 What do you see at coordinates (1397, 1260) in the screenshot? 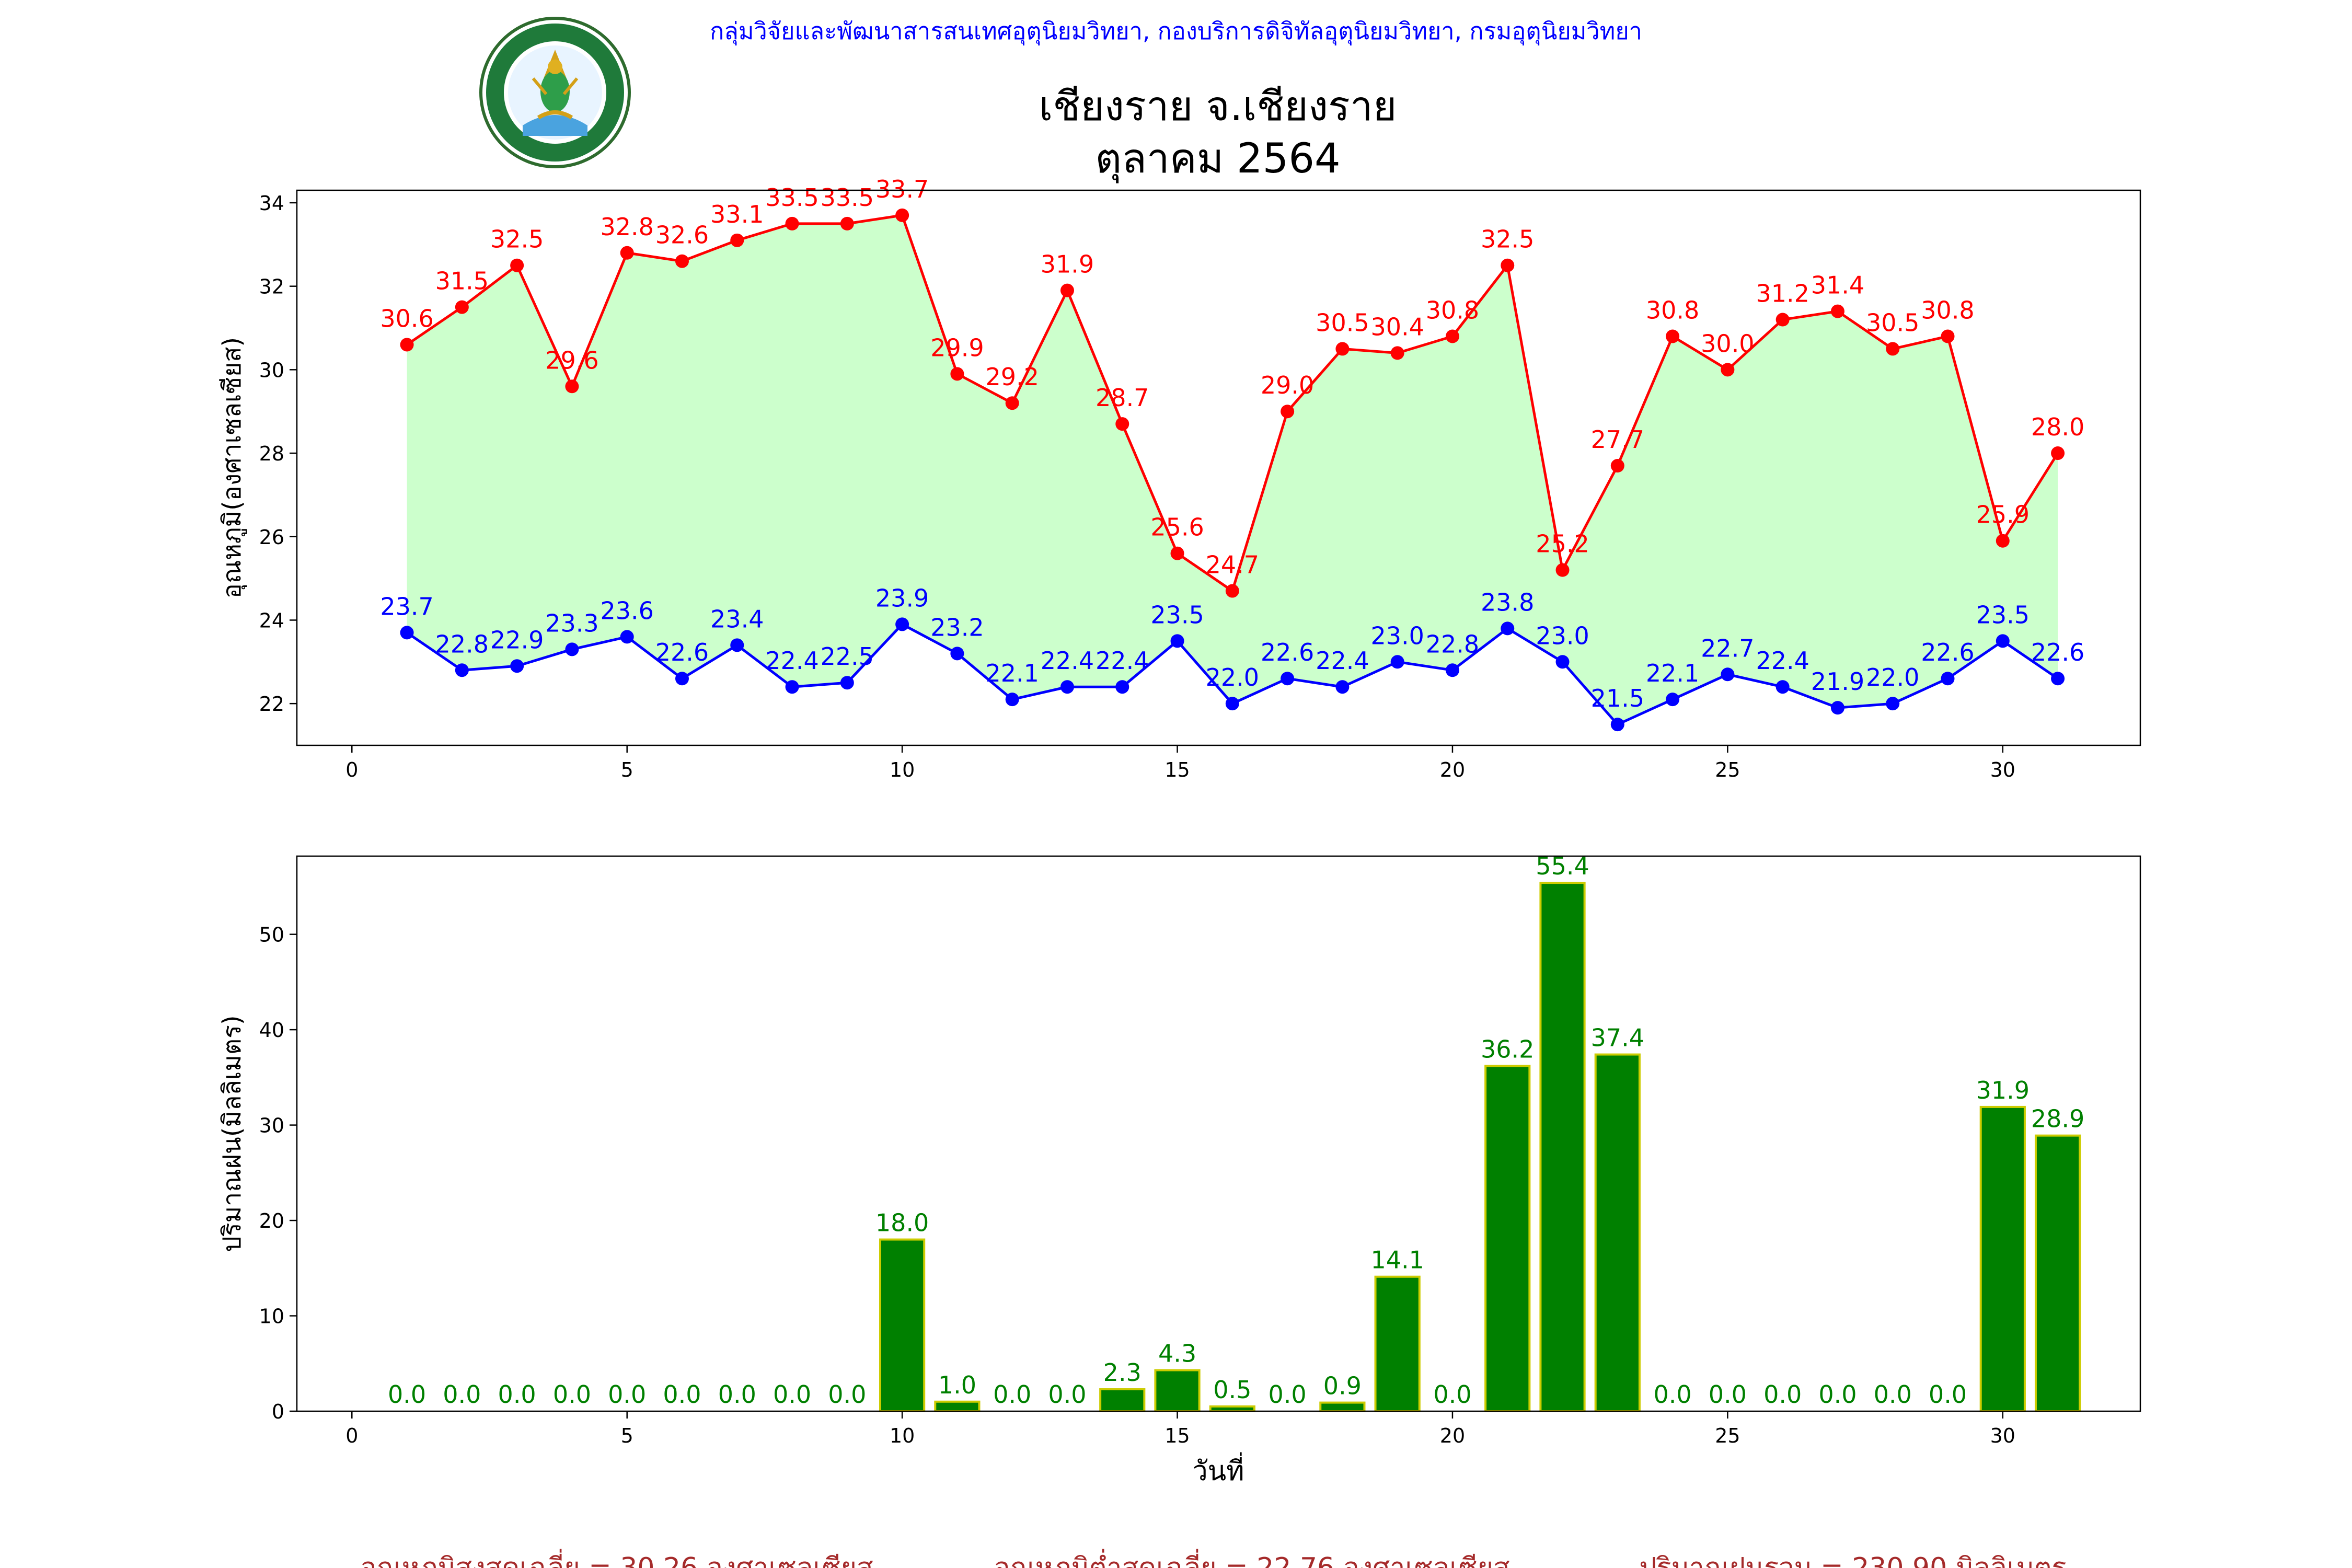
I see `rainfall-value-label: 14.1` at bounding box center [1397, 1260].